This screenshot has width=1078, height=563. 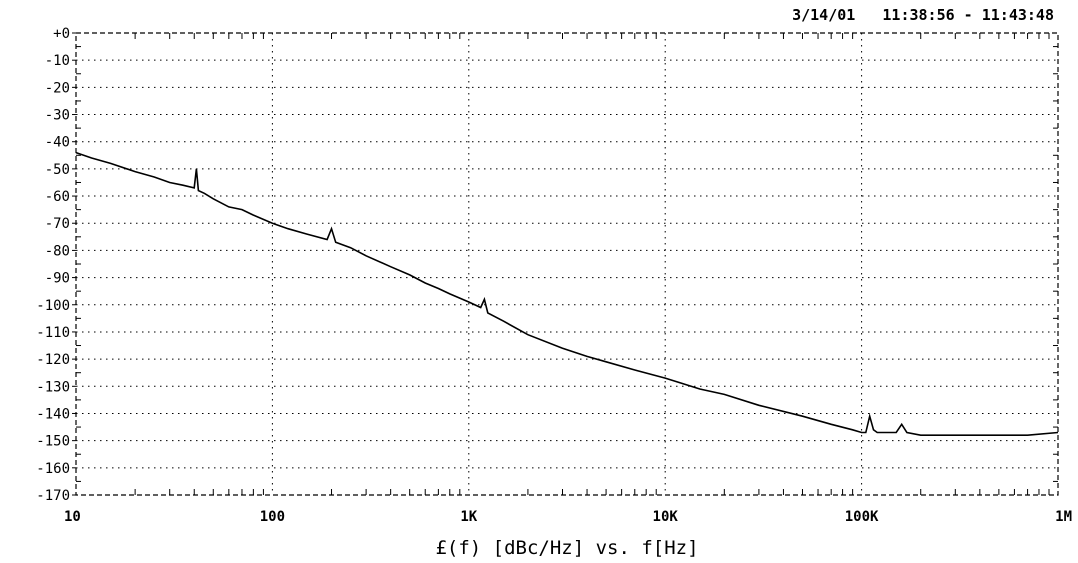 I want to click on x-tick-label: 100, so click(x=272, y=517).